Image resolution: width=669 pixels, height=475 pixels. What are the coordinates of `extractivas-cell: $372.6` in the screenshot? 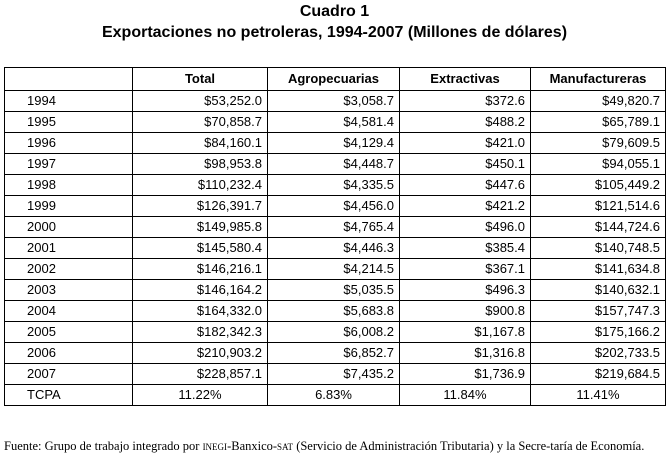 It's located at (465, 101).